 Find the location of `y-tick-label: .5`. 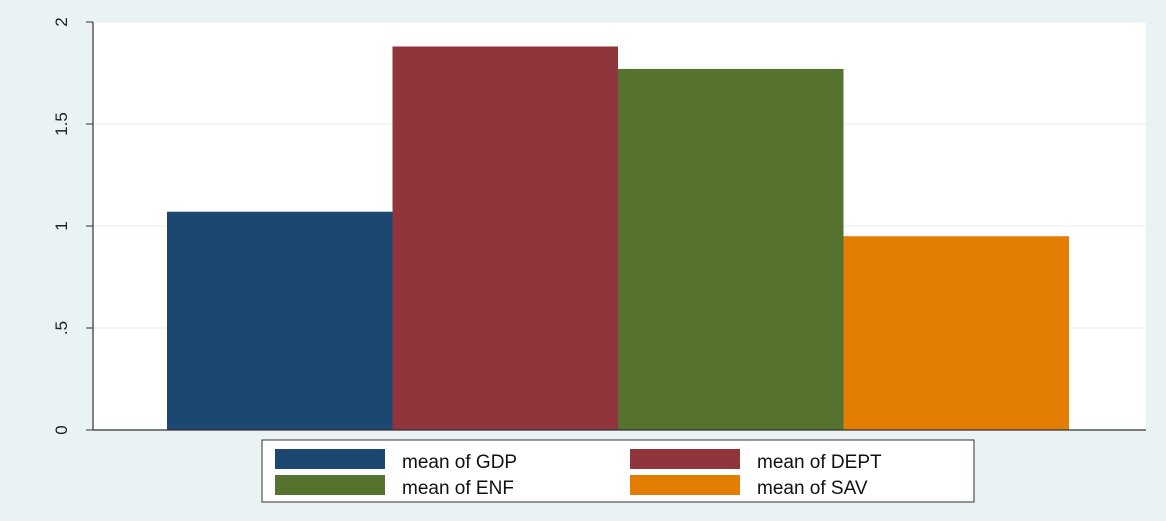

y-tick-label: .5 is located at coordinates (61, 328).